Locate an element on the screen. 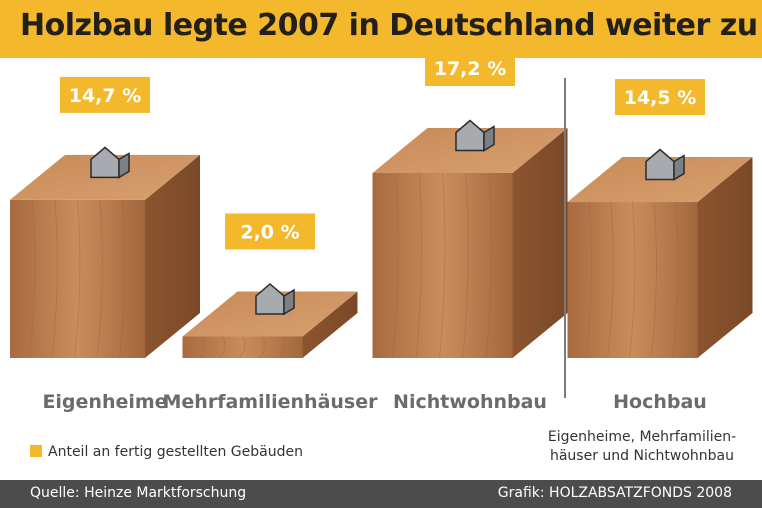  value-label-box-mehrfamilienhaeuser is located at coordinates (270, 231).